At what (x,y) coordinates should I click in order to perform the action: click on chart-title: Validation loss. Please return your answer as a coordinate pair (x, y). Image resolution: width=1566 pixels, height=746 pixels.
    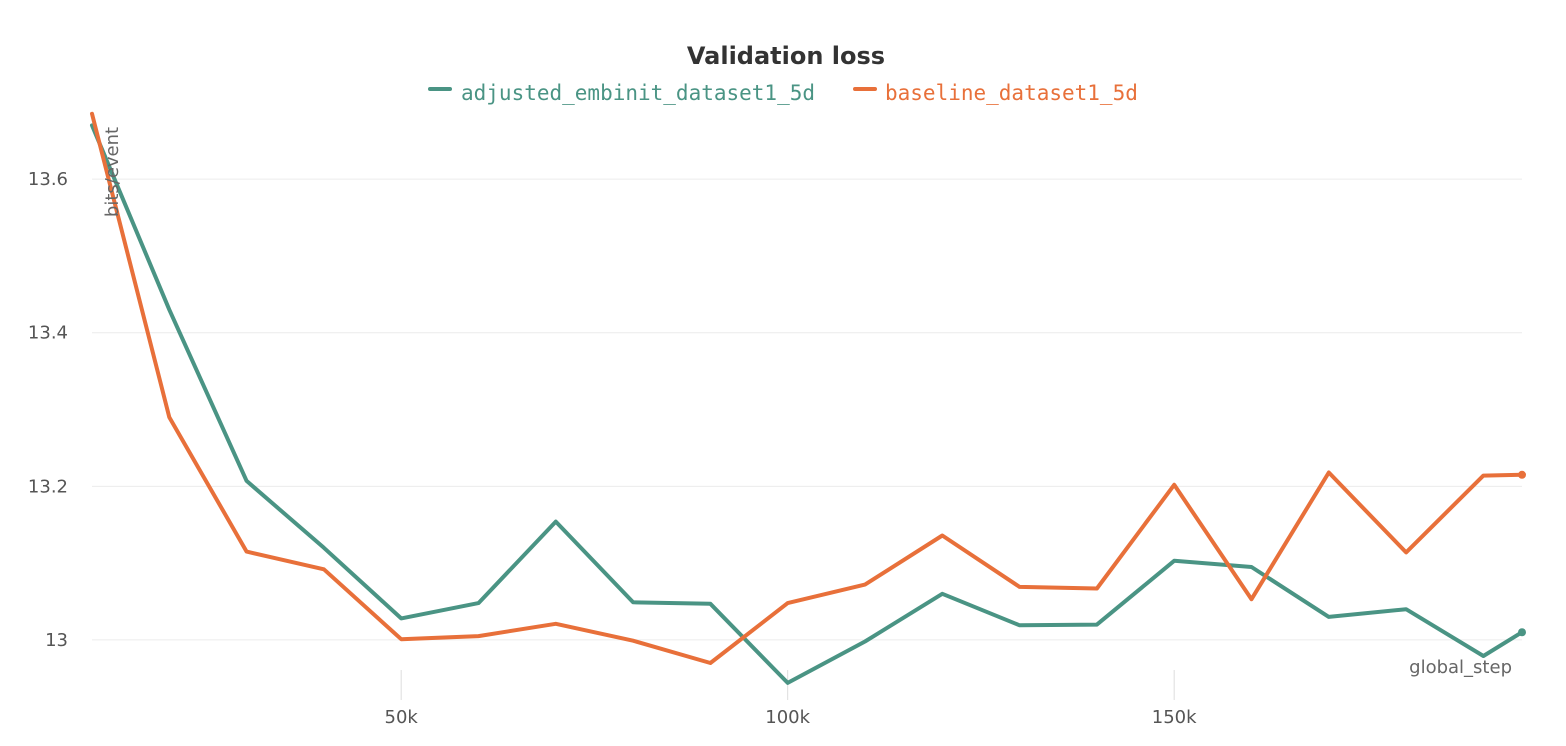
    Looking at the image, I should click on (786, 56).